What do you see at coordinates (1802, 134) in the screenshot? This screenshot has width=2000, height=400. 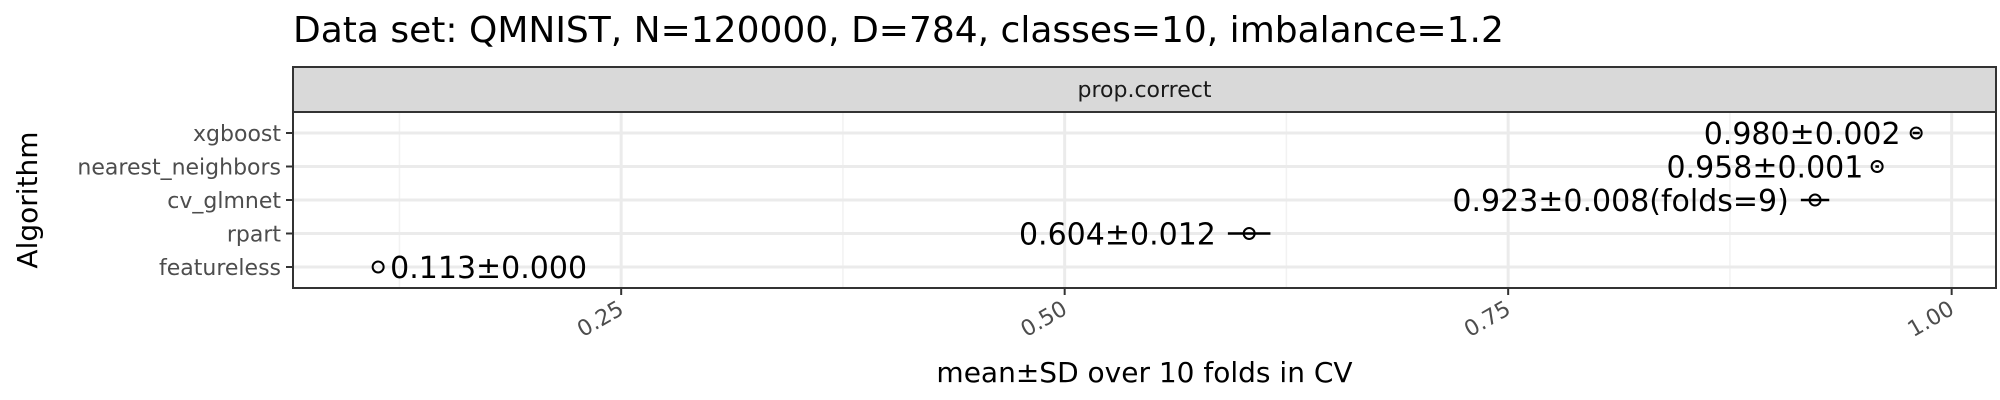 I see `data-label: 0.980±0.002` at bounding box center [1802, 134].